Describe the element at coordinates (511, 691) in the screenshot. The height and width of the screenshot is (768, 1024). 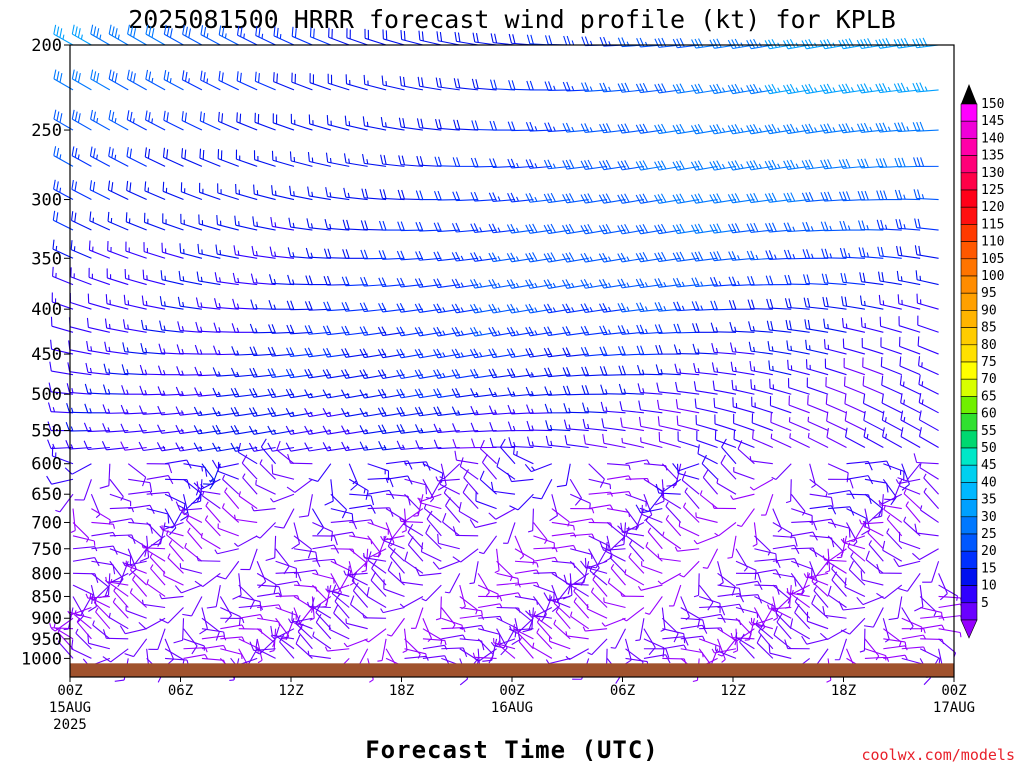
I see `x-tick-label: 00Z` at that location.